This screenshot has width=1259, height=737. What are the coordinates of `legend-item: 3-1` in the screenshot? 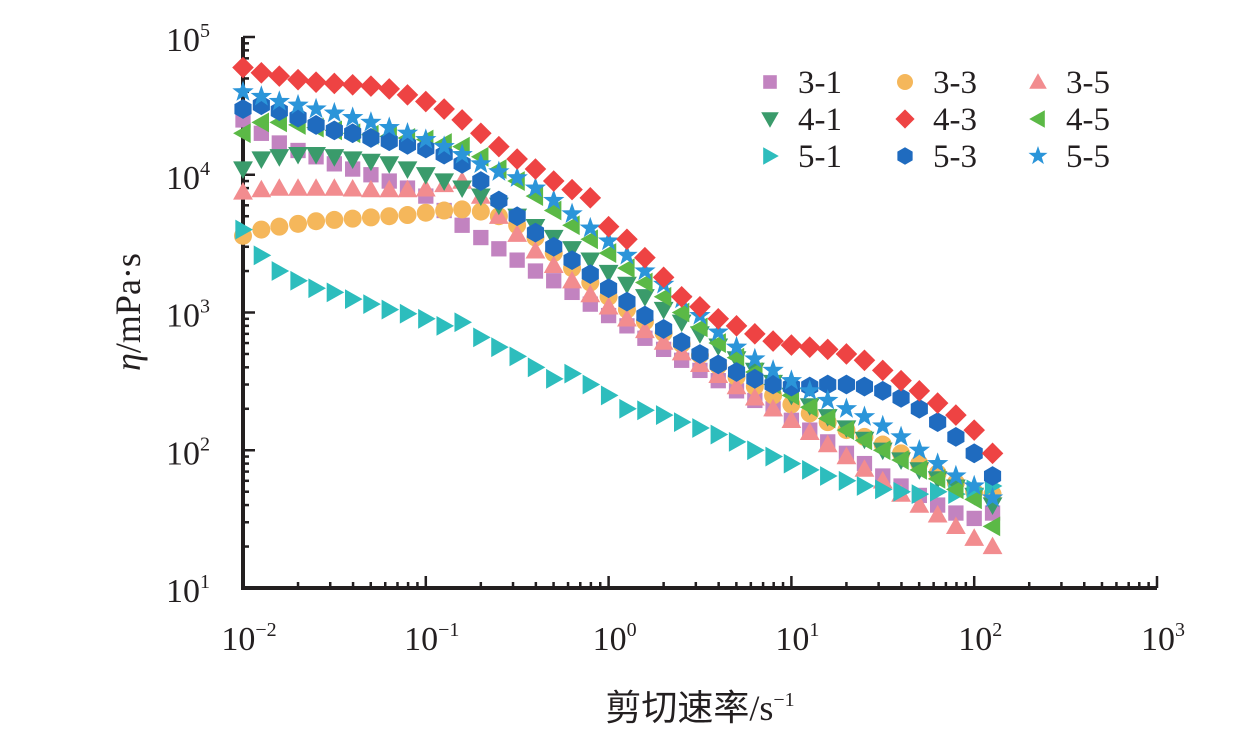 It's located at (802, 83).